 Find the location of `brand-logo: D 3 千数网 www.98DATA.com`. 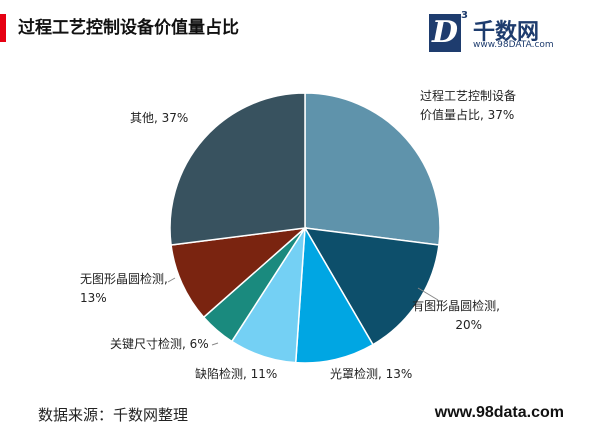

brand-logo: D 3 千数网 www.98DATA.com is located at coordinates (501, 32).